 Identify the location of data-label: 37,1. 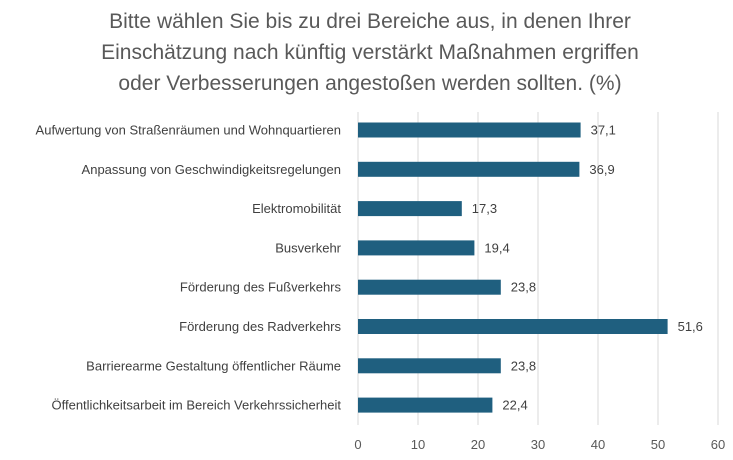
(603, 130).